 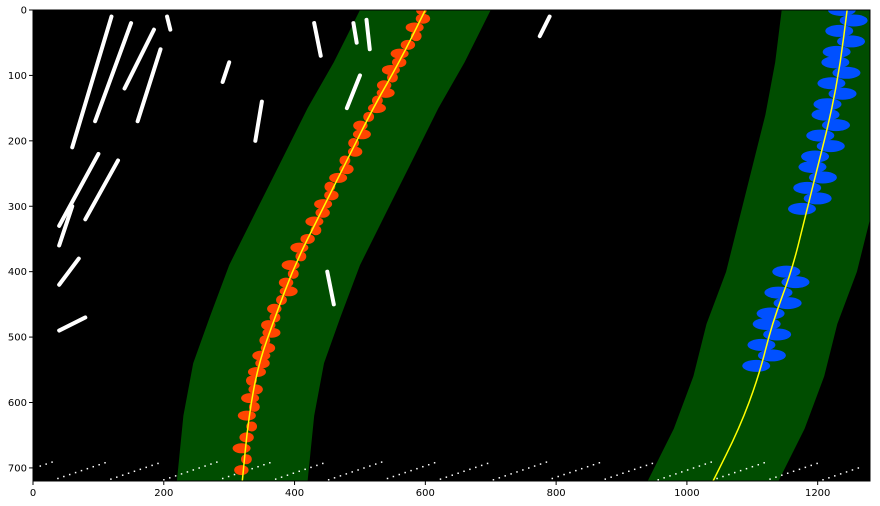 What do you see at coordinates (17, 403) in the screenshot?
I see `y-tick-label: 600` at bounding box center [17, 403].